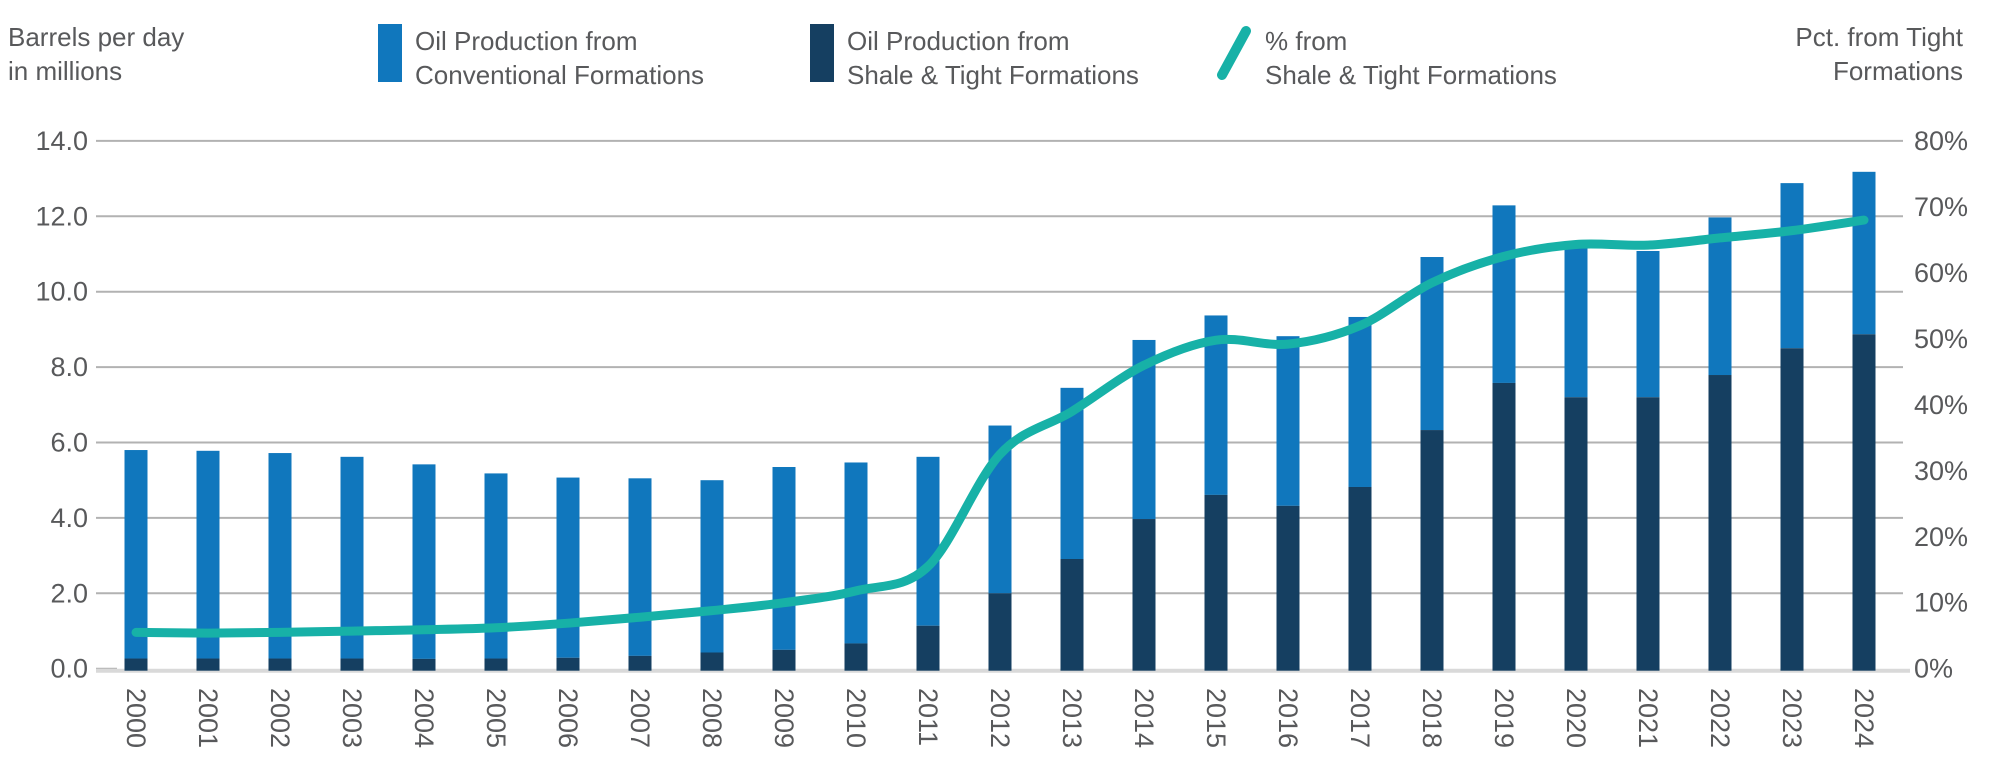  What do you see at coordinates (1144, 718) in the screenshot?
I see `x-axis-year-label: 2014` at bounding box center [1144, 718].